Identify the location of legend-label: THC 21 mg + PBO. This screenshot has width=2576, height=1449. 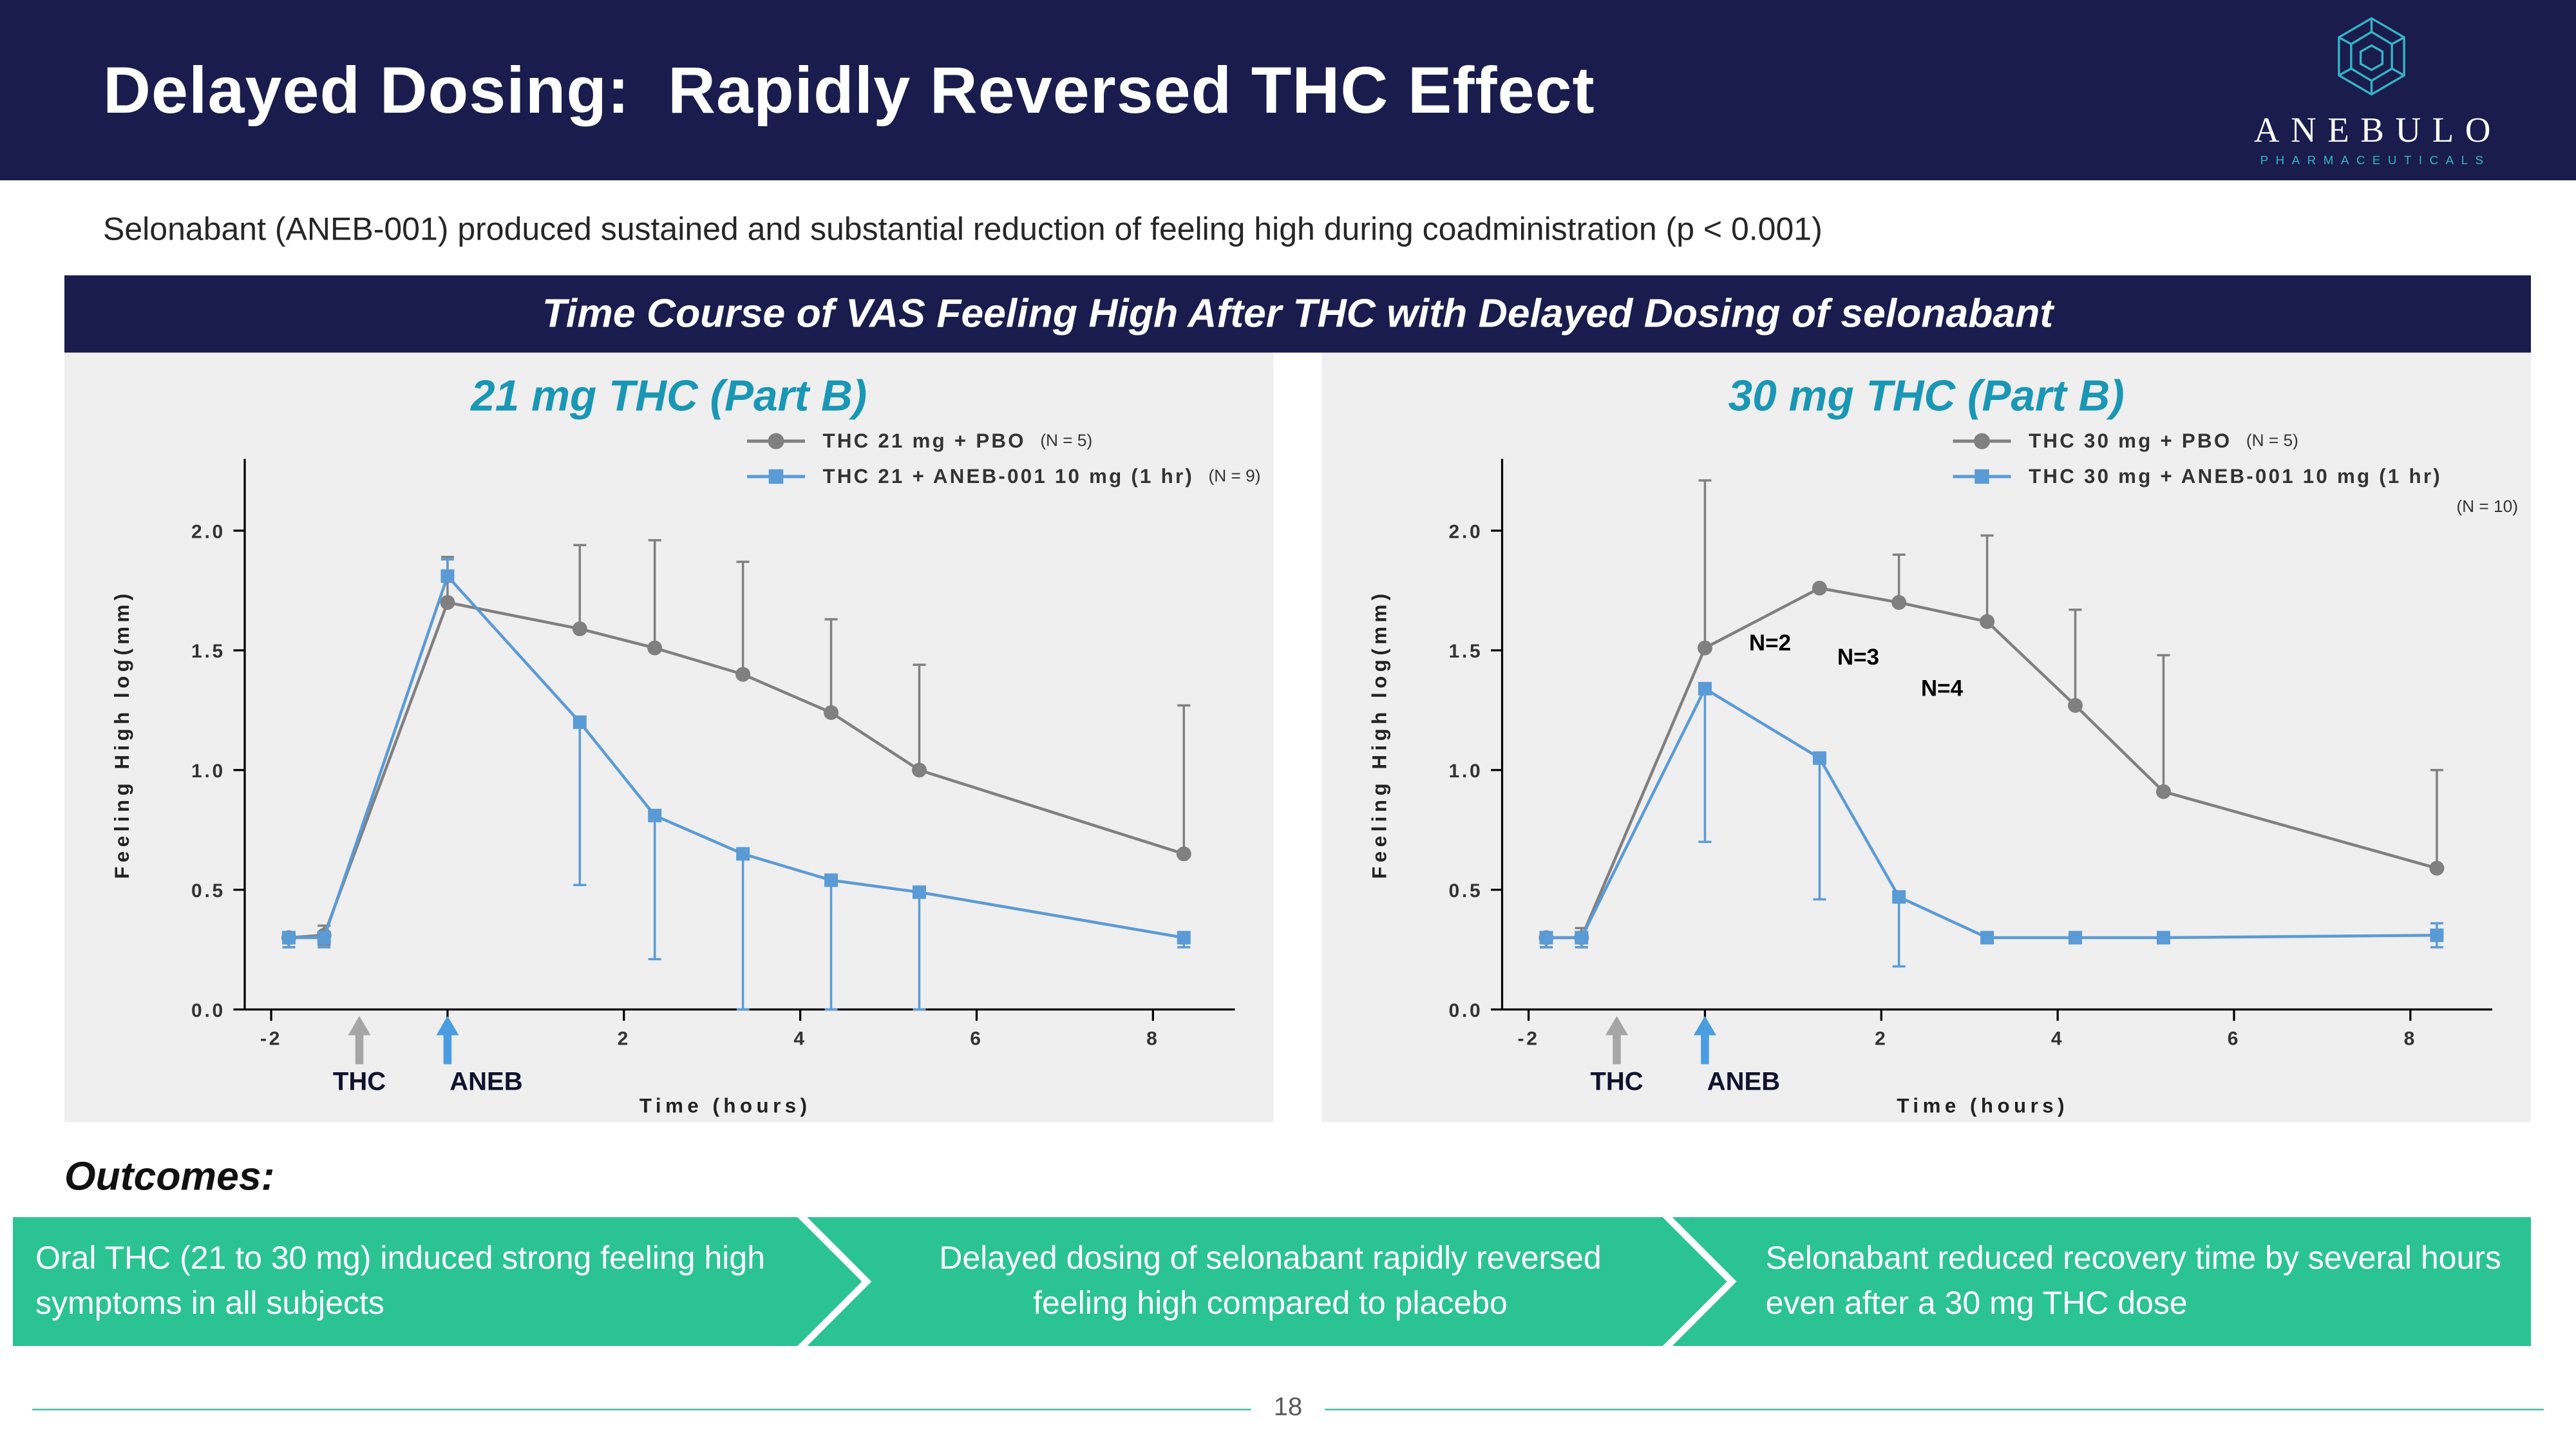
(924, 442).